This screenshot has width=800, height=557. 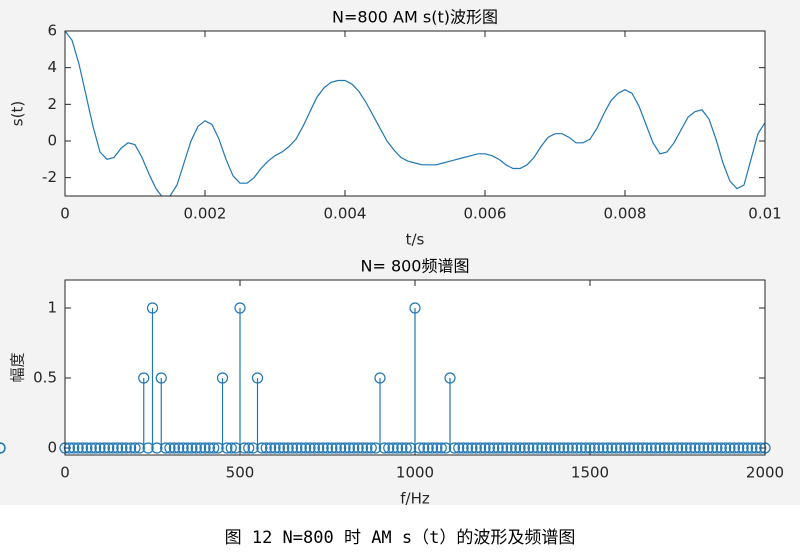 I want to click on y-axis-label: 幅度, so click(x=18, y=367).